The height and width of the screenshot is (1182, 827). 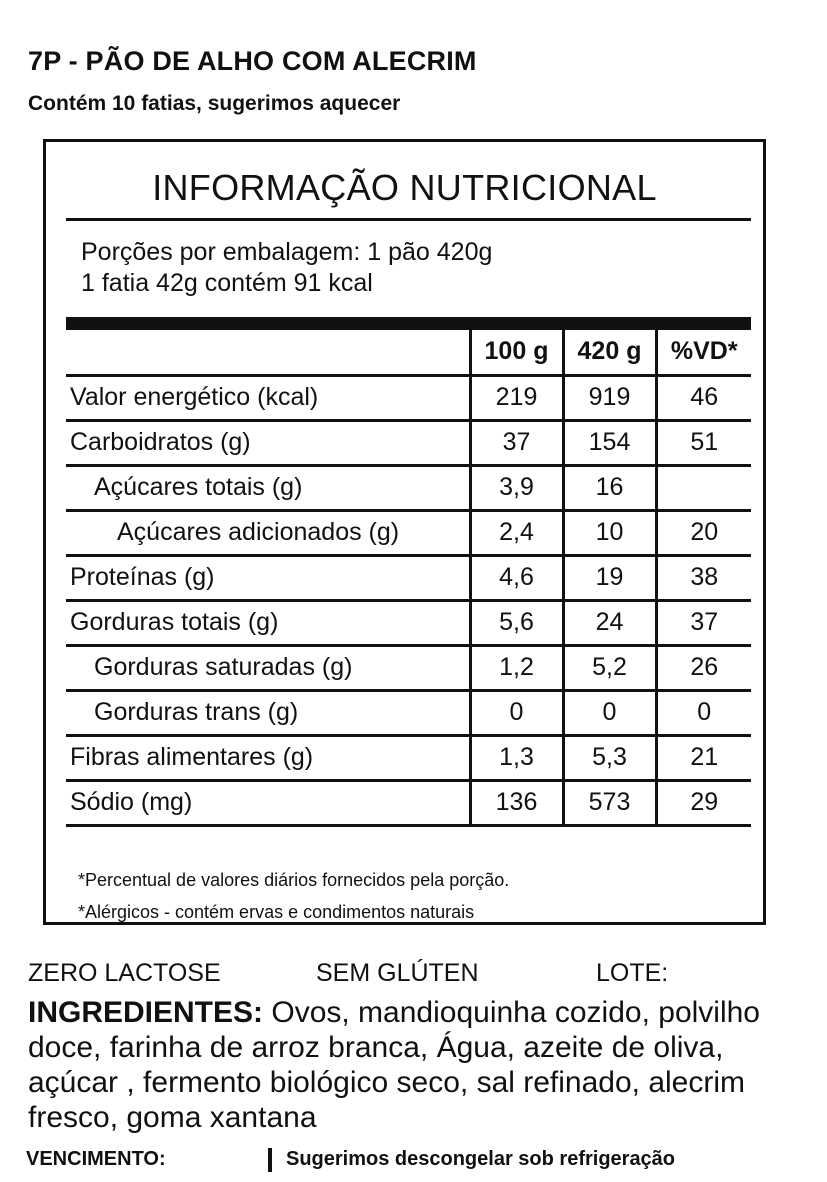 I want to click on nutrient-label: Gorduras trans (g), so click(x=268, y=713).